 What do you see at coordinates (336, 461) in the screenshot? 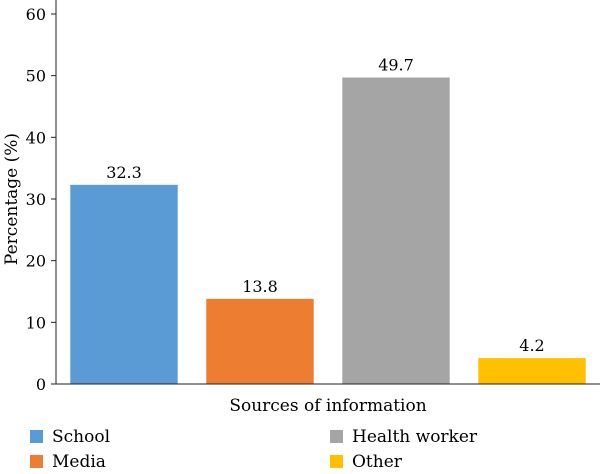
I see `legend-swatch-other` at bounding box center [336, 461].